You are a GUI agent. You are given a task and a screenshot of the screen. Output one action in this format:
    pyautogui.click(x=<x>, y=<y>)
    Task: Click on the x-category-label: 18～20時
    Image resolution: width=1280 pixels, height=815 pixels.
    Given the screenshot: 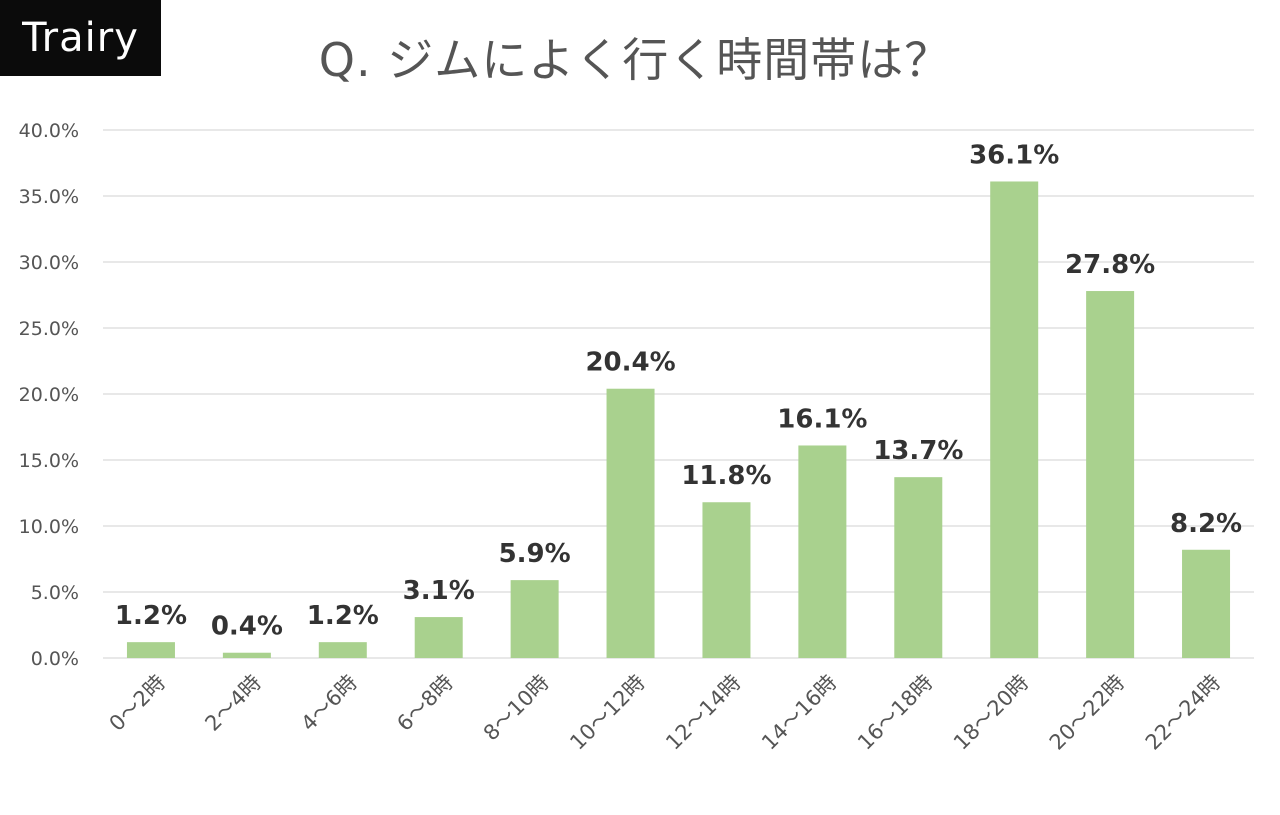 What is the action you would take?
    pyautogui.click(x=991, y=712)
    